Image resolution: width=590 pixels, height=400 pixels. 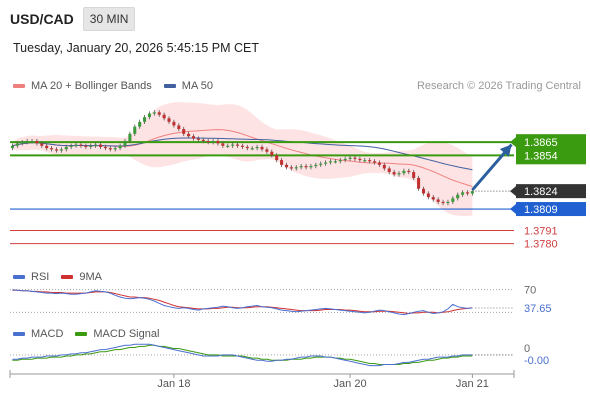 I want to click on legend-item-ma20: MA 20 + Bollinger Bands, so click(x=82, y=86).